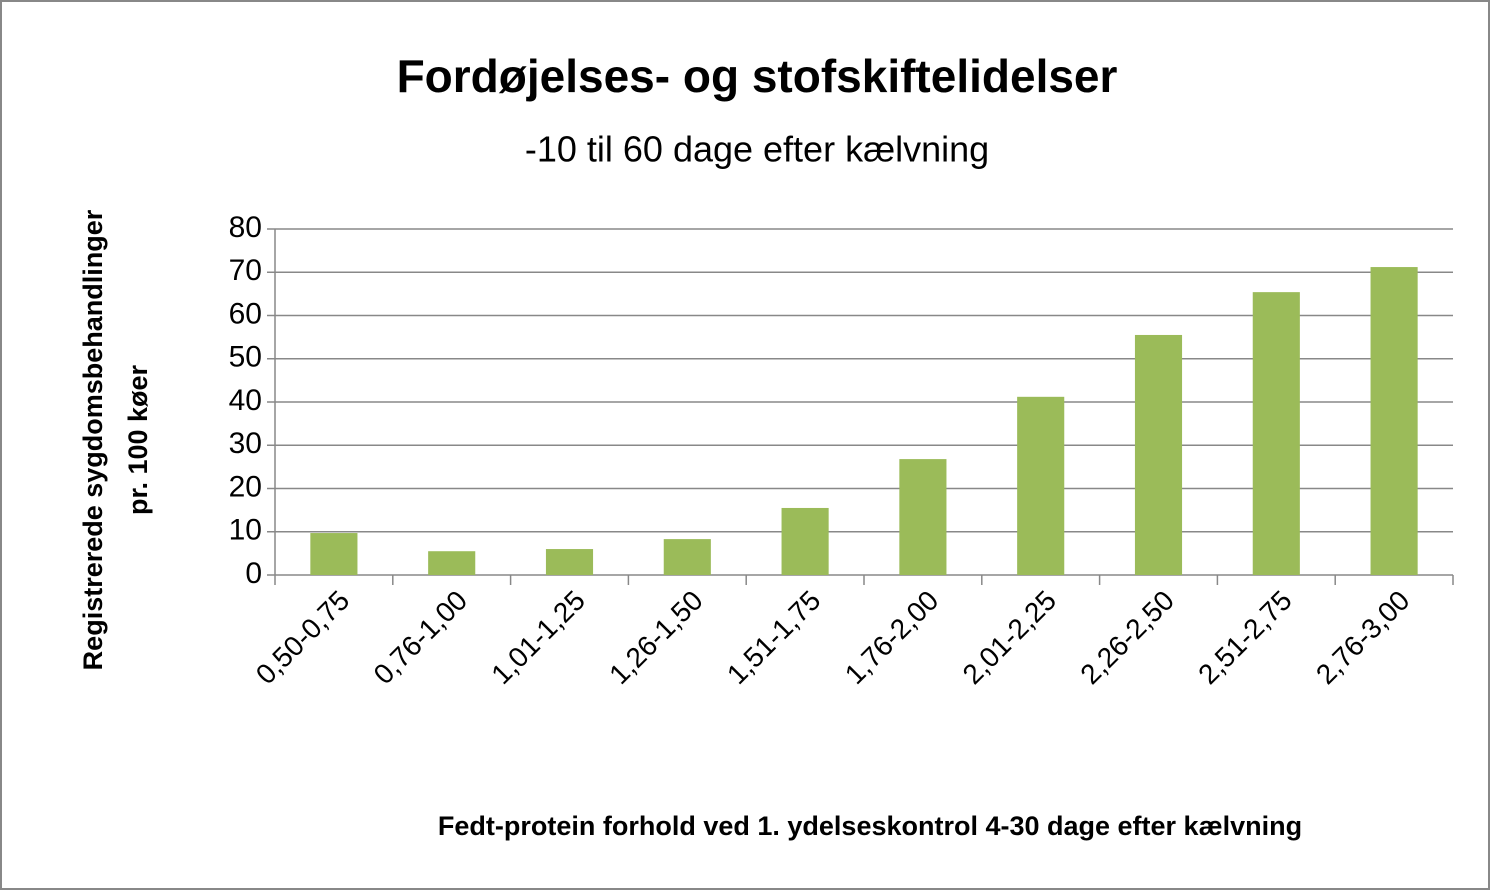 The image size is (1492, 892). Describe the element at coordinates (245, 486) in the screenshot. I see `y-tick-label: 20` at that location.